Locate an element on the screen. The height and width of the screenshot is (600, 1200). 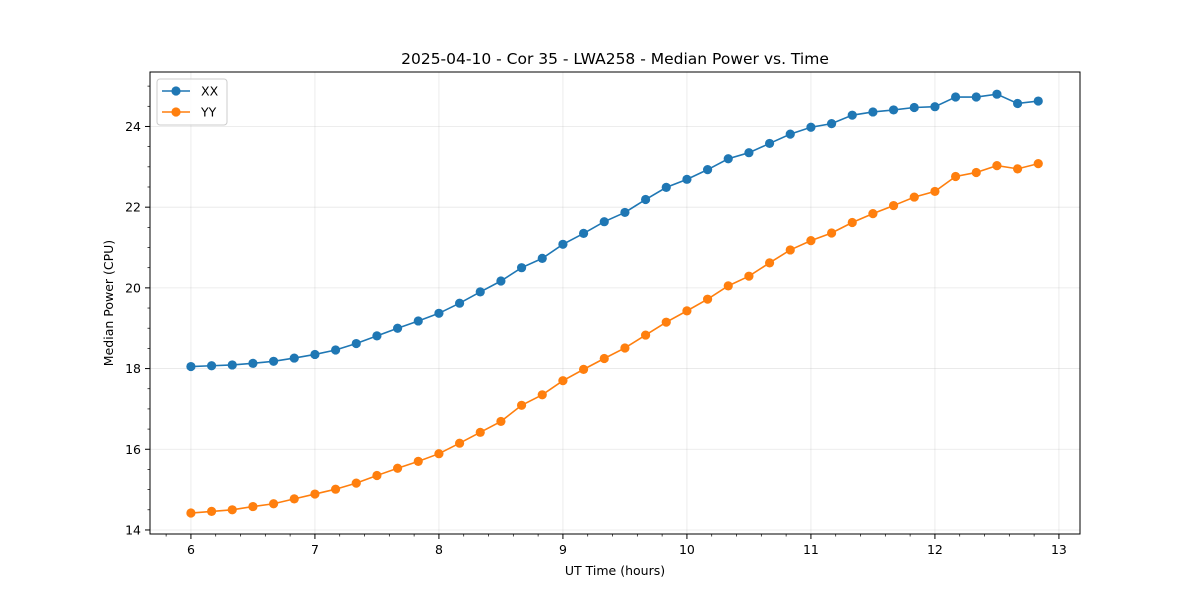
x-tick-label: 11 is located at coordinates (811, 549).